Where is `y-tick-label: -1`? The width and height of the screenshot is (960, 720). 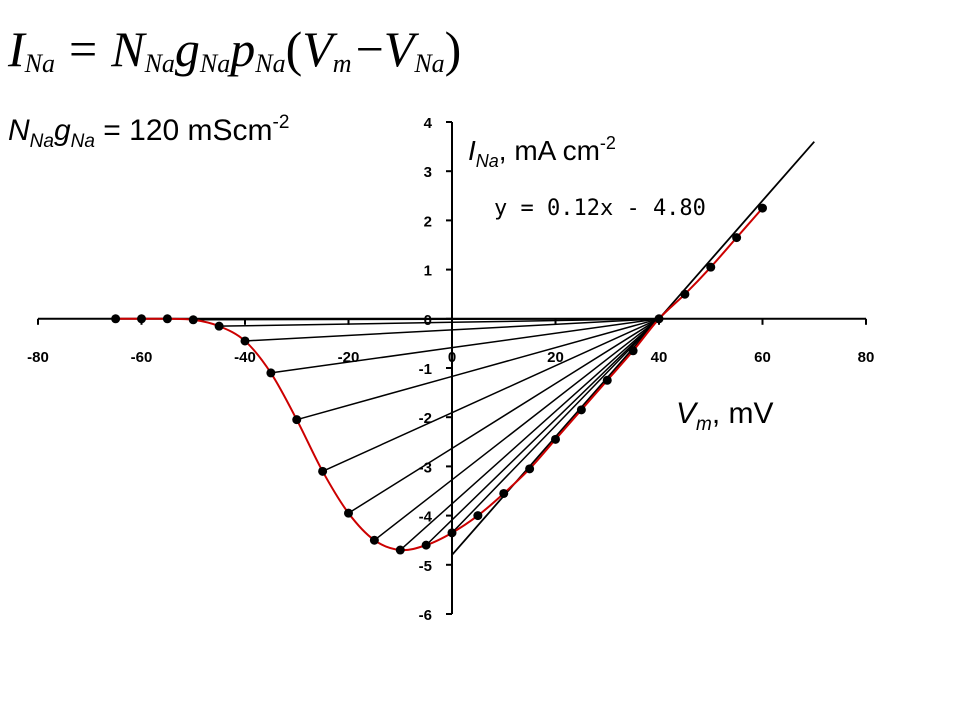
y-tick-label: -1 is located at coordinates (425, 369).